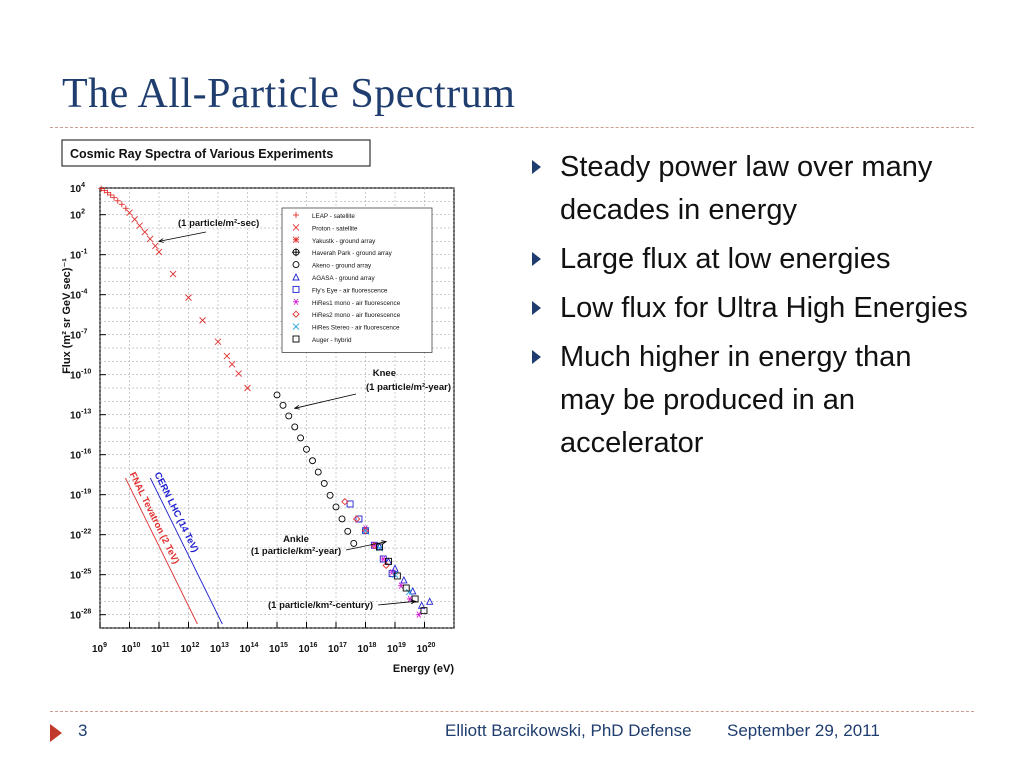 The height and width of the screenshot is (768, 1024). I want to click on tick-exponent: 19, so click(402, 645).